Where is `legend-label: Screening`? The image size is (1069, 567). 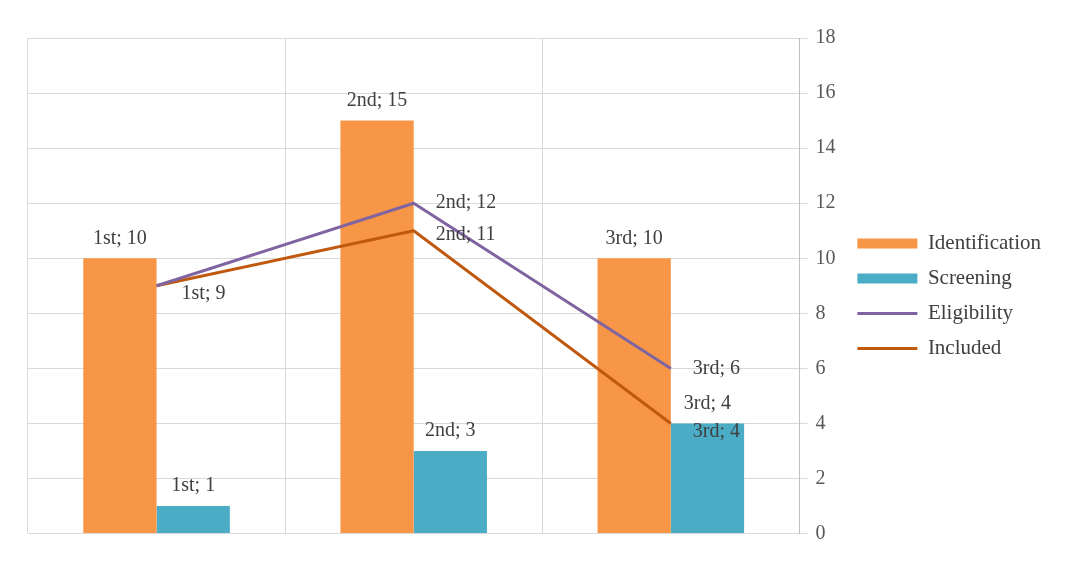 legend-label: Screening is located at coordinates (970, 277).